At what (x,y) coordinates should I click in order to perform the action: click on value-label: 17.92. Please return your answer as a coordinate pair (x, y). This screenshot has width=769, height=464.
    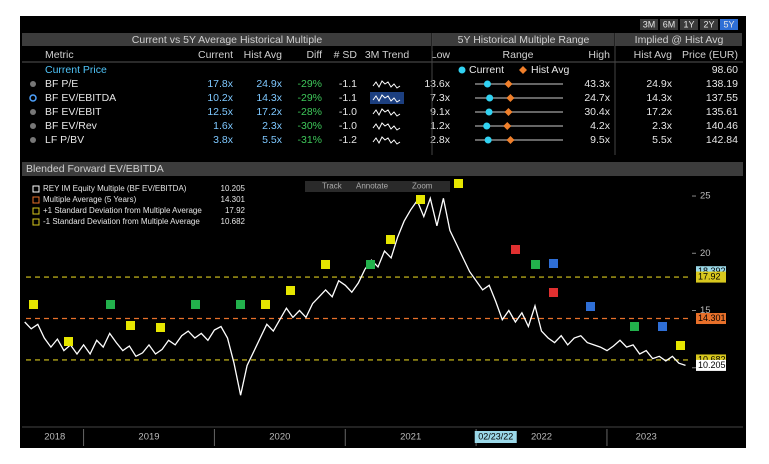
    Looking at the image, I should click on (709, 276).